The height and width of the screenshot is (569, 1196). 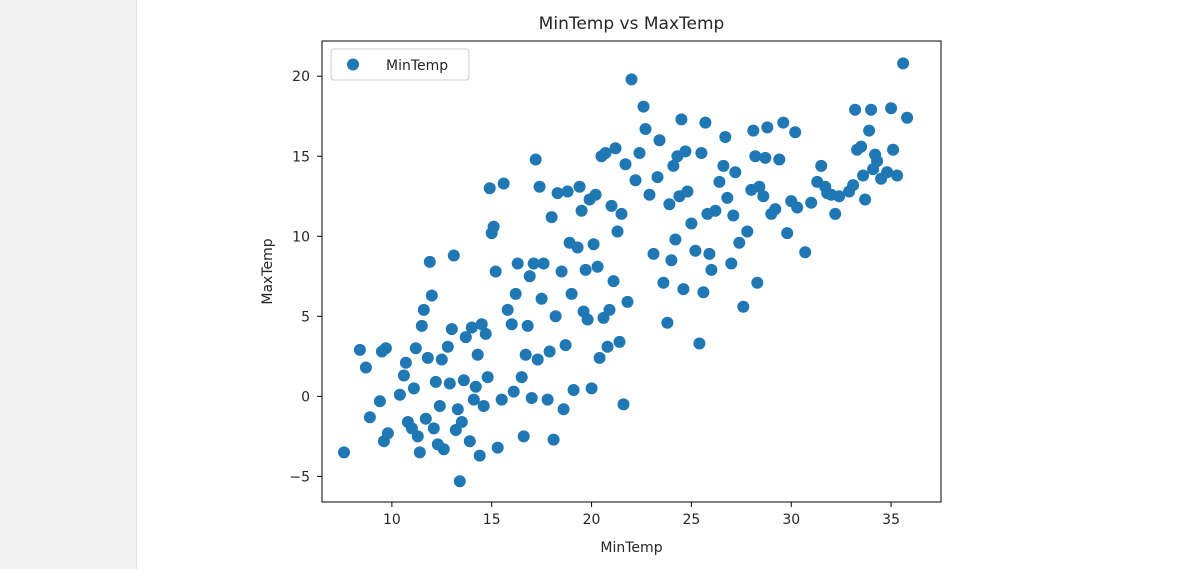 I want to click on y-tick-label: 0, so click(x=305, y=397).